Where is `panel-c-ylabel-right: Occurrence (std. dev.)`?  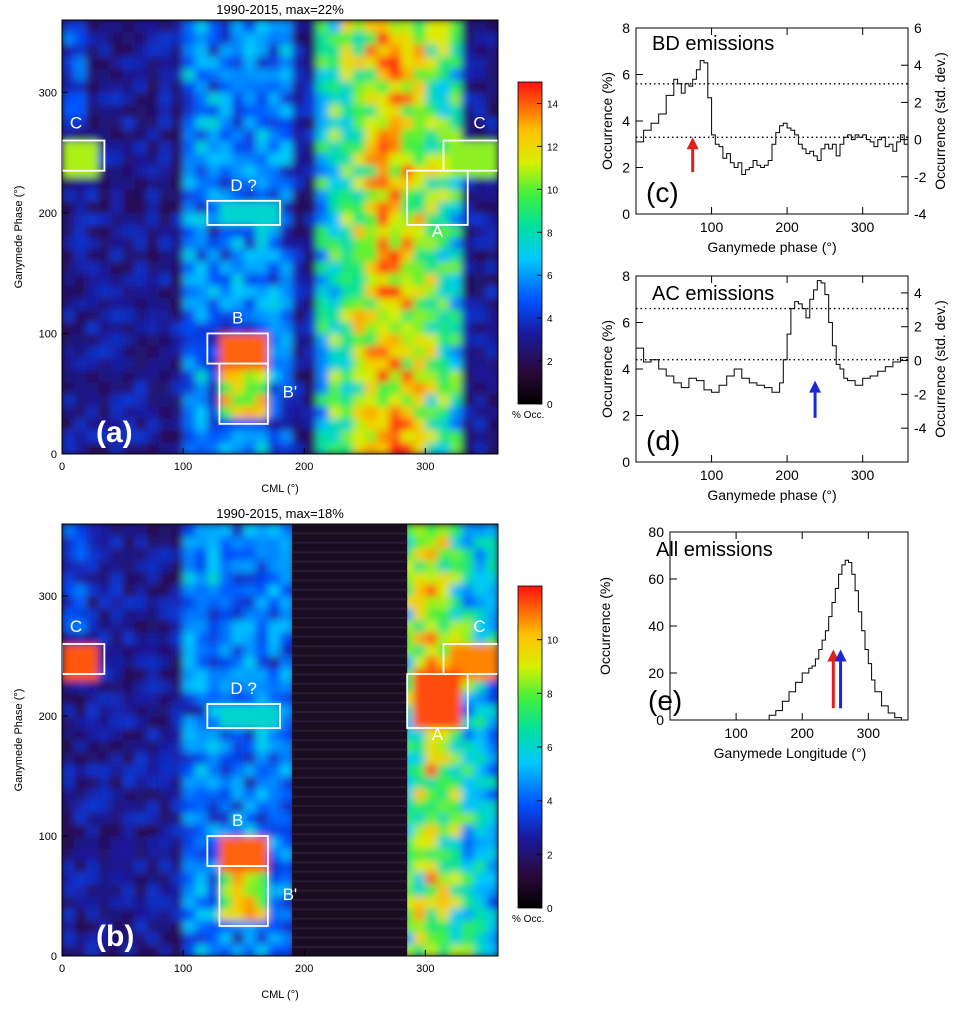 panel-c-ylabel-right: Occurrence (std. dev.) is located at coordinates (940, 120).